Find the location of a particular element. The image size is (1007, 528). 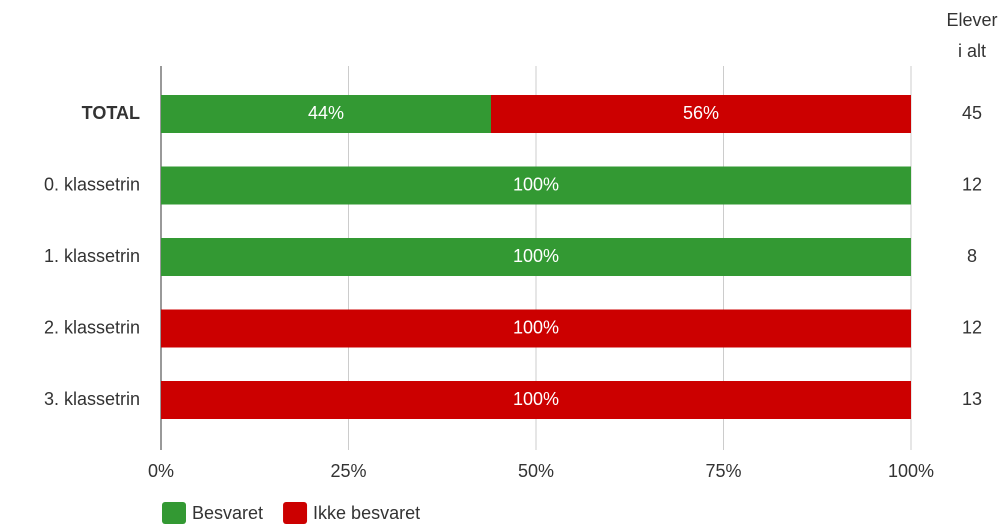

x-tick-label: 25% is located at coordinates (348, 471).